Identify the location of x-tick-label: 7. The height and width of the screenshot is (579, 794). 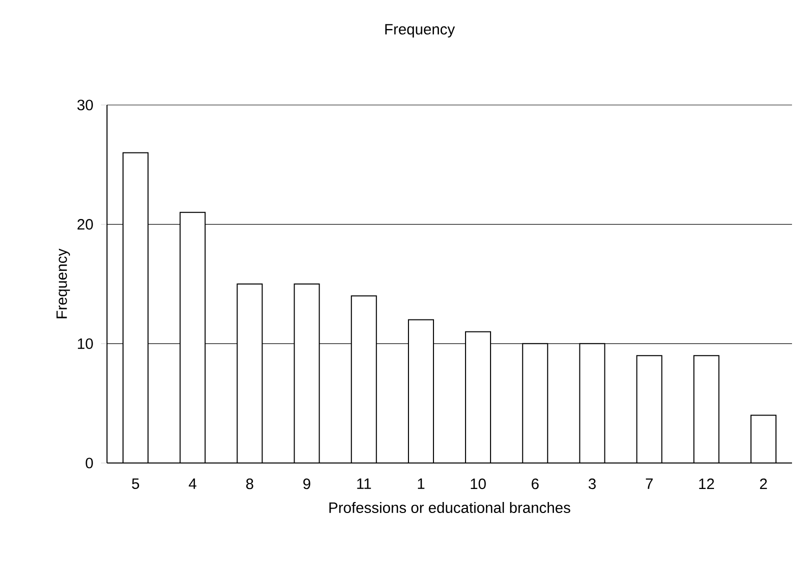
(649, 483).